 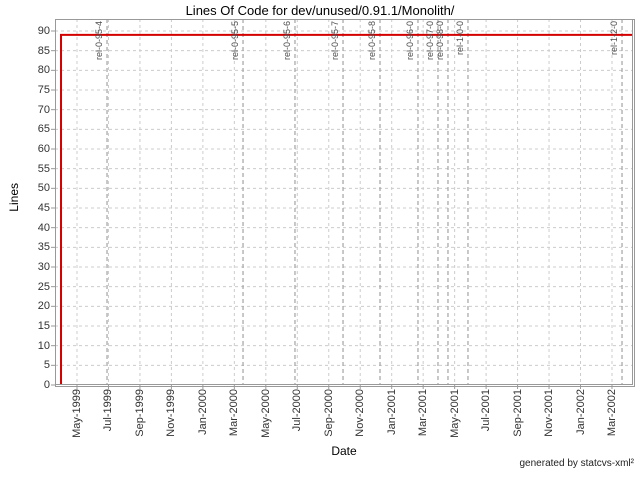 I want to click on y-tick-label: 10, so click(x=43, y=345).